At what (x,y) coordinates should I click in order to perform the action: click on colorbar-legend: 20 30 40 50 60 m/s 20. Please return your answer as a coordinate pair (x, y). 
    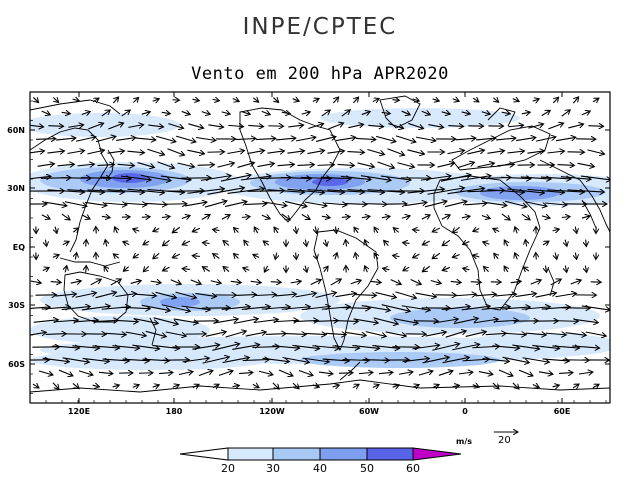
    Looking at the image, I should click on (348, 453).